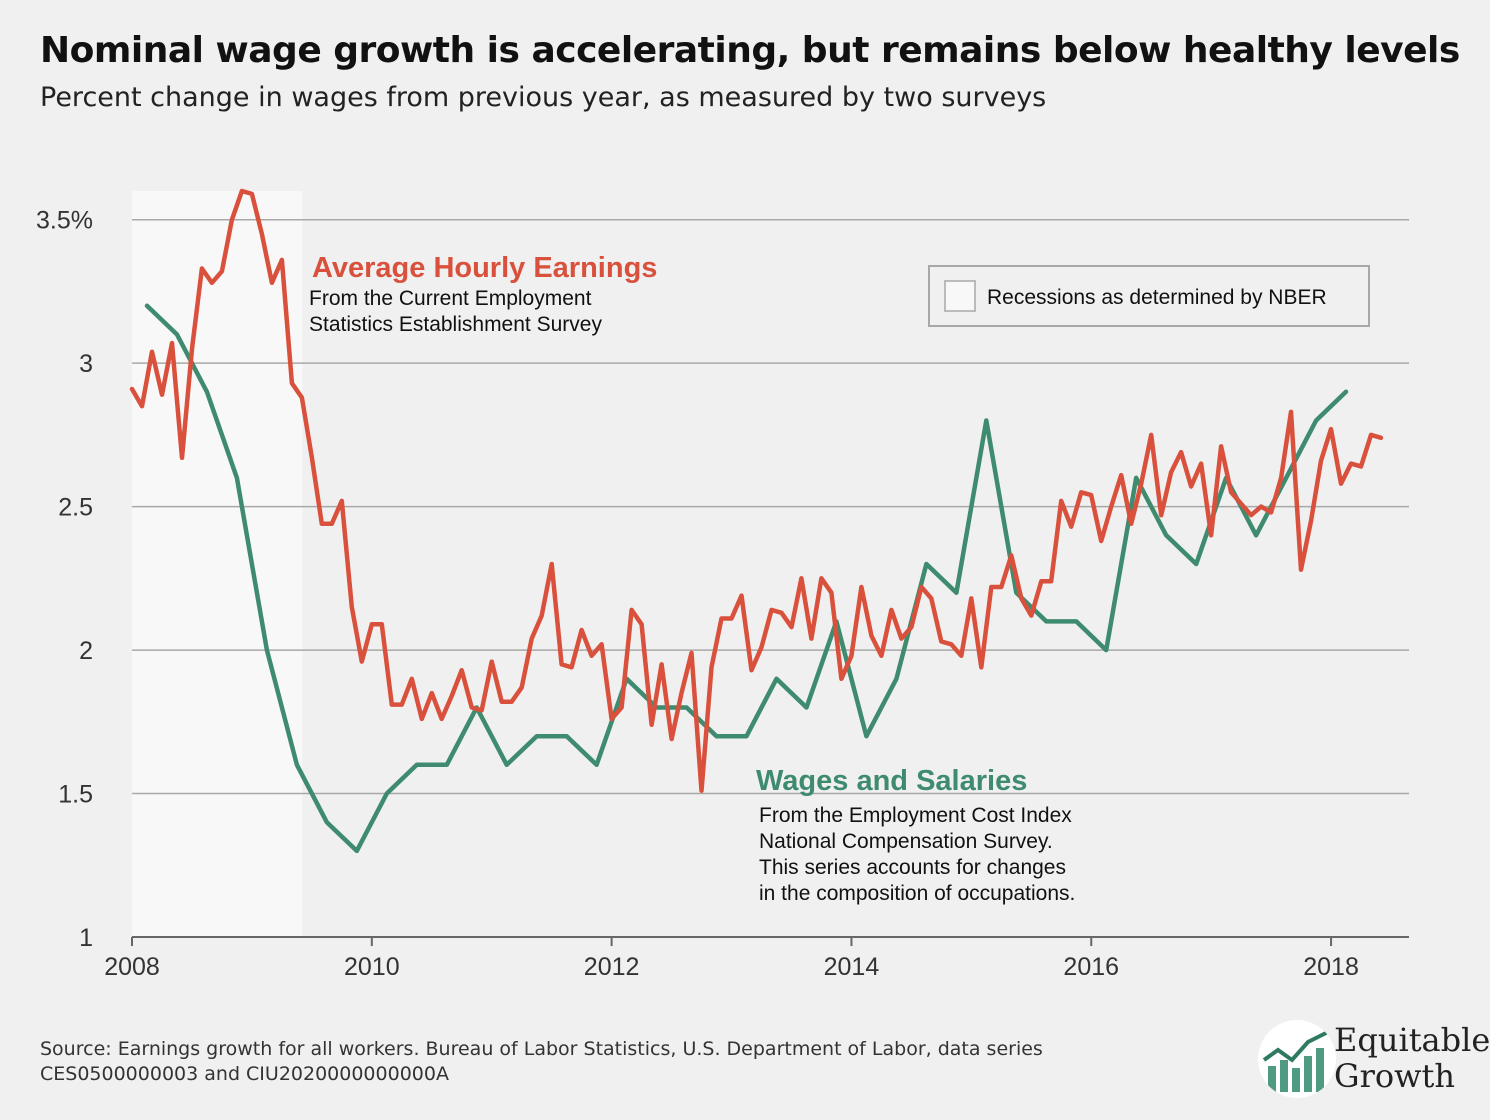 Image resolution: width=1490 pixels, height=1120 pixels. Describe the element at coordinates (217, 564) in the screenshot. I see `recession-band` at that location.